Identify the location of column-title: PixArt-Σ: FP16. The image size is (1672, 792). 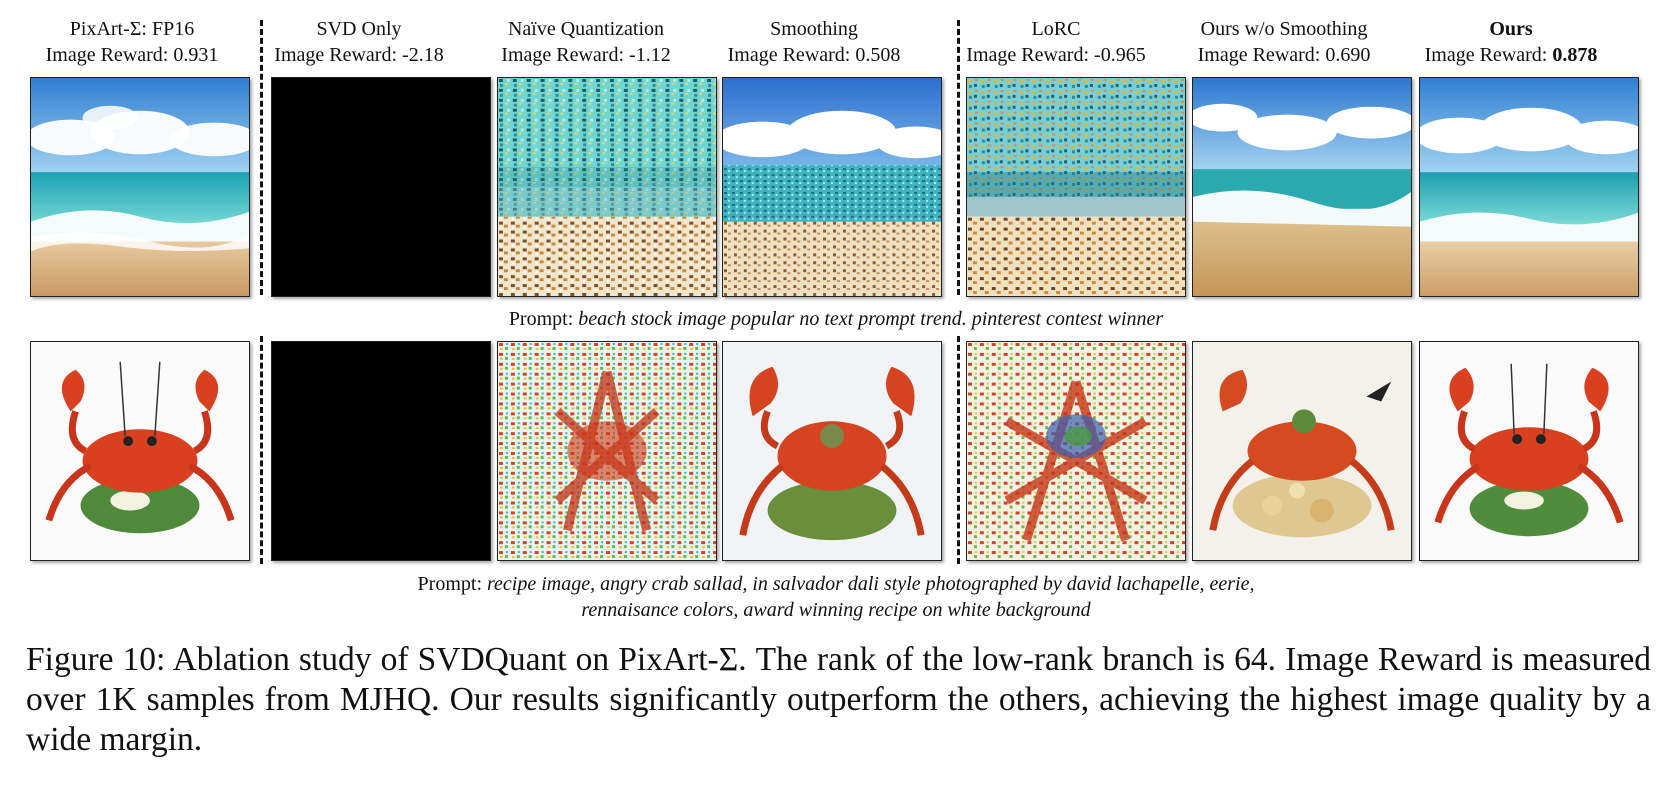
(132, 29).